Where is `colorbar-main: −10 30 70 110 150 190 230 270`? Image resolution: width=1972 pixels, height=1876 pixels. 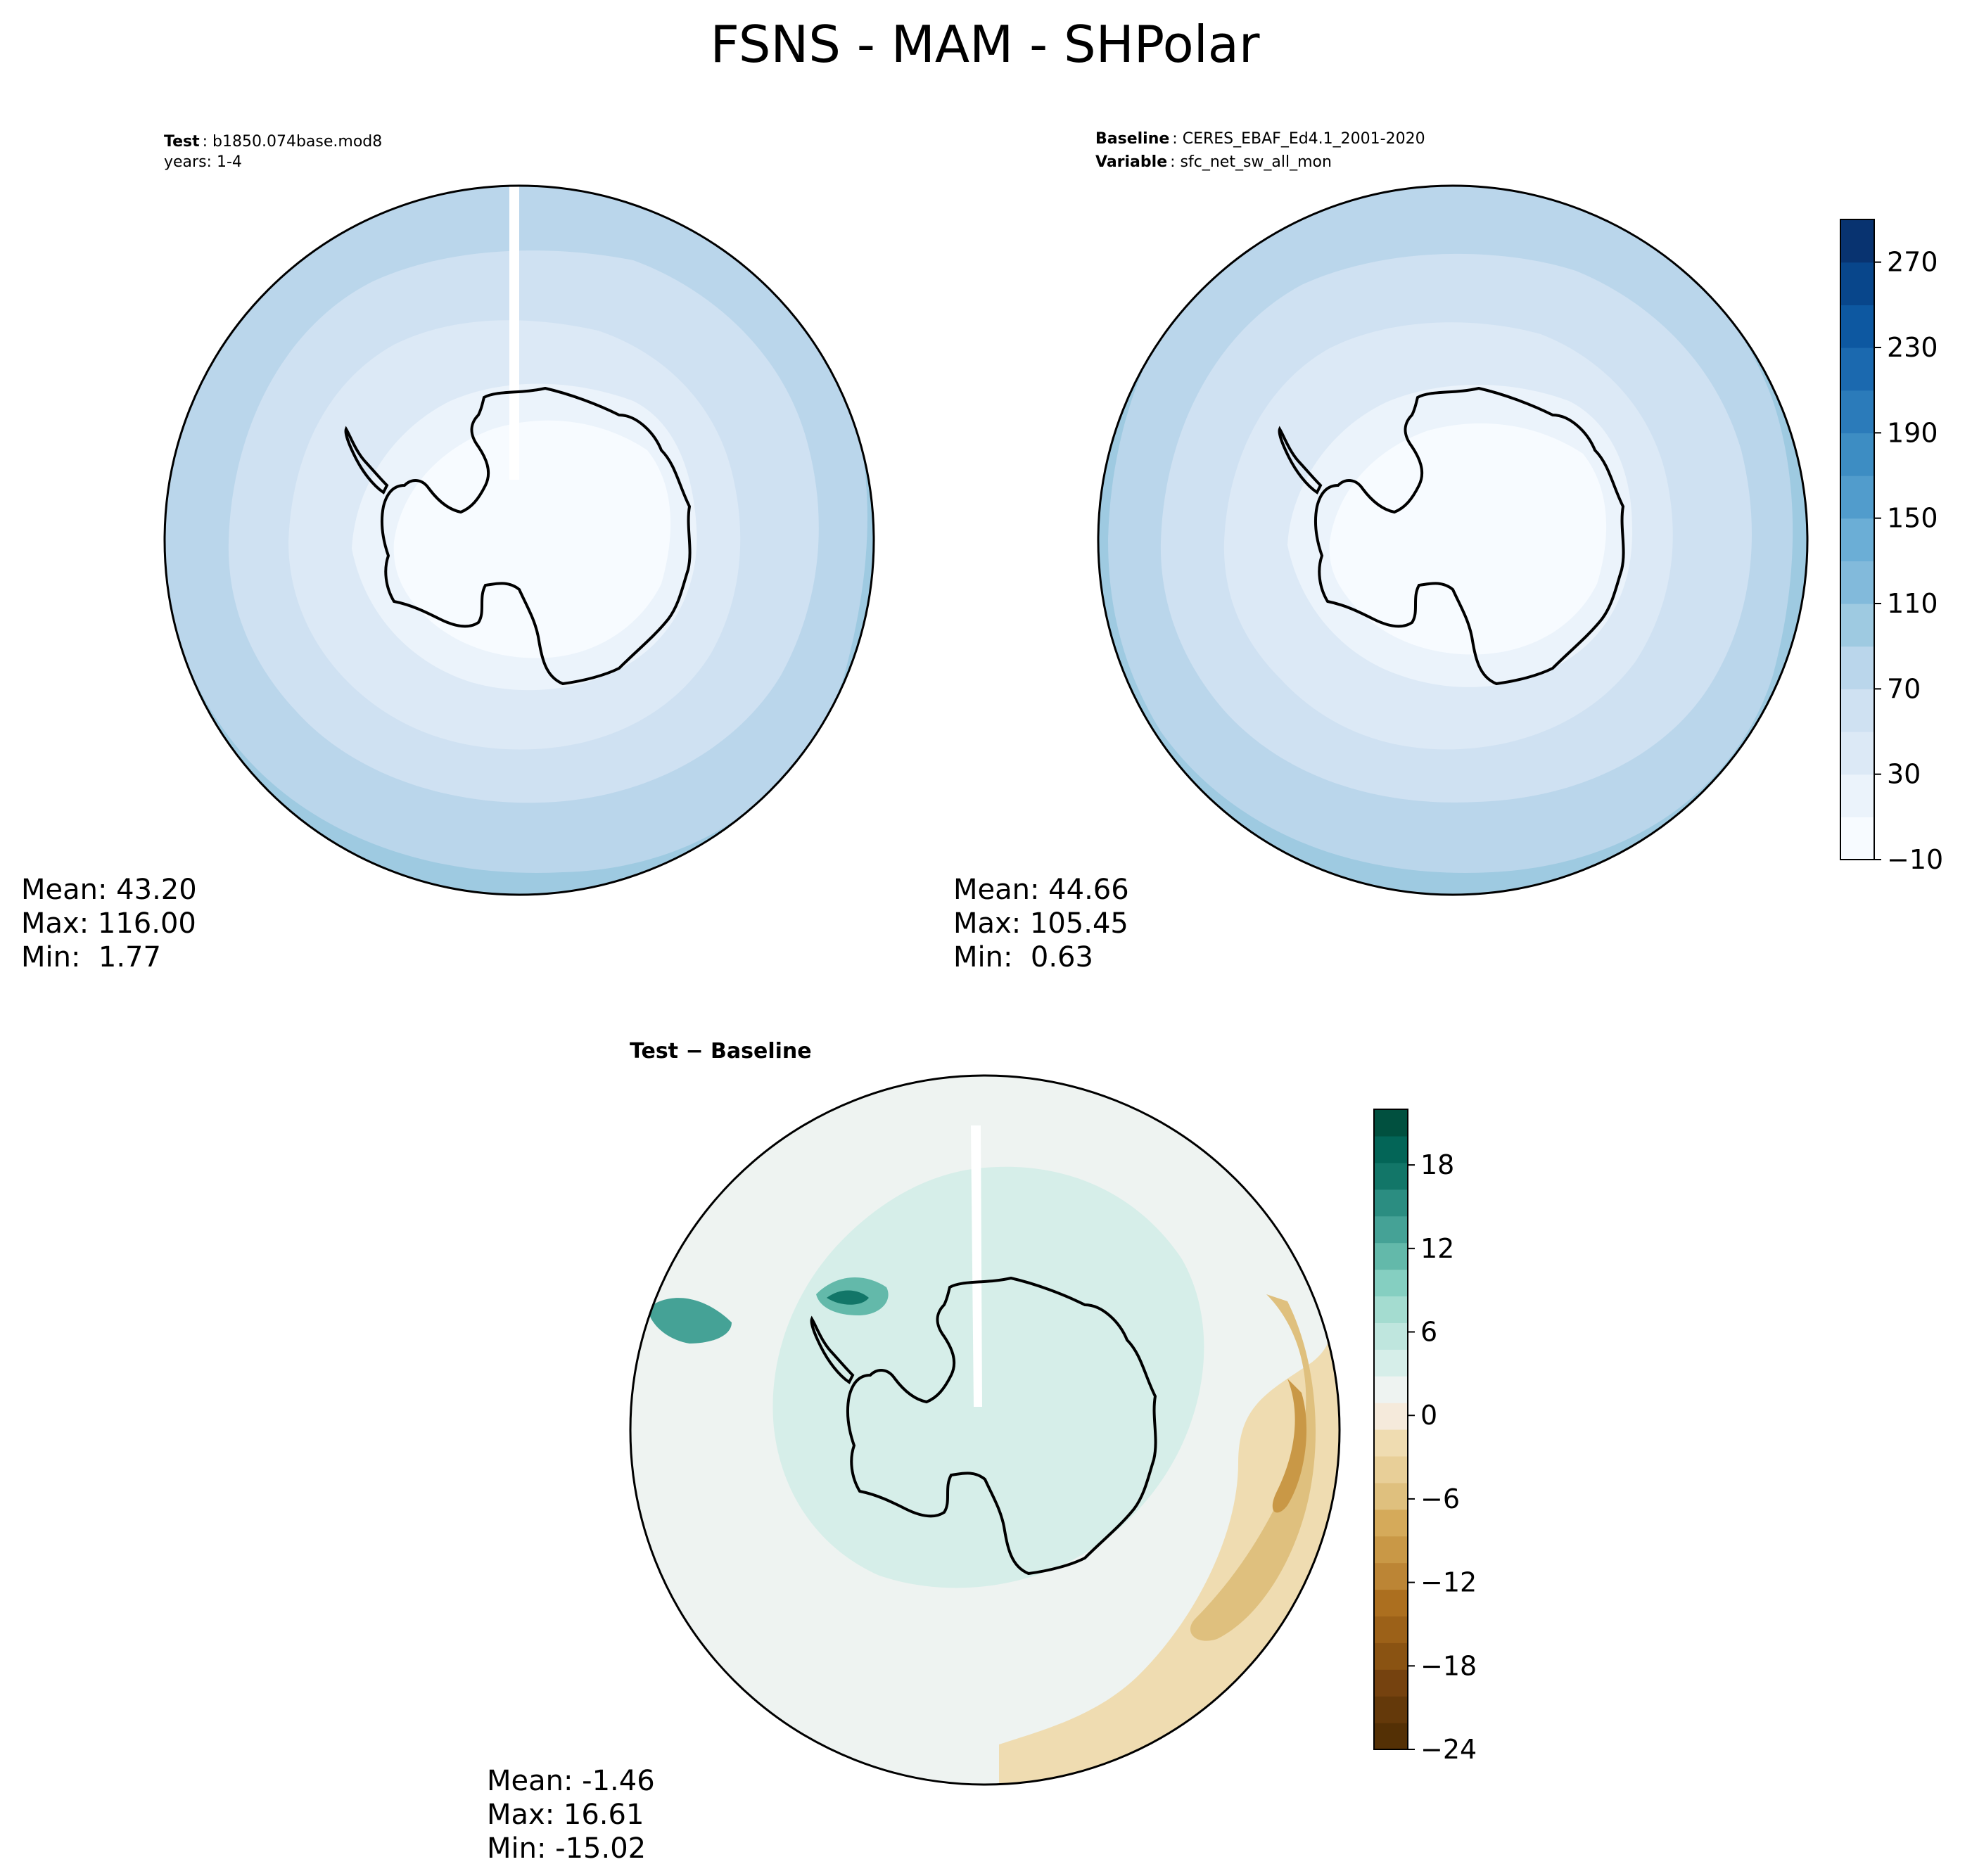 colorbar-main: −10 30 70 110 150 190 230 270 is located at coordinates (1892, 547).